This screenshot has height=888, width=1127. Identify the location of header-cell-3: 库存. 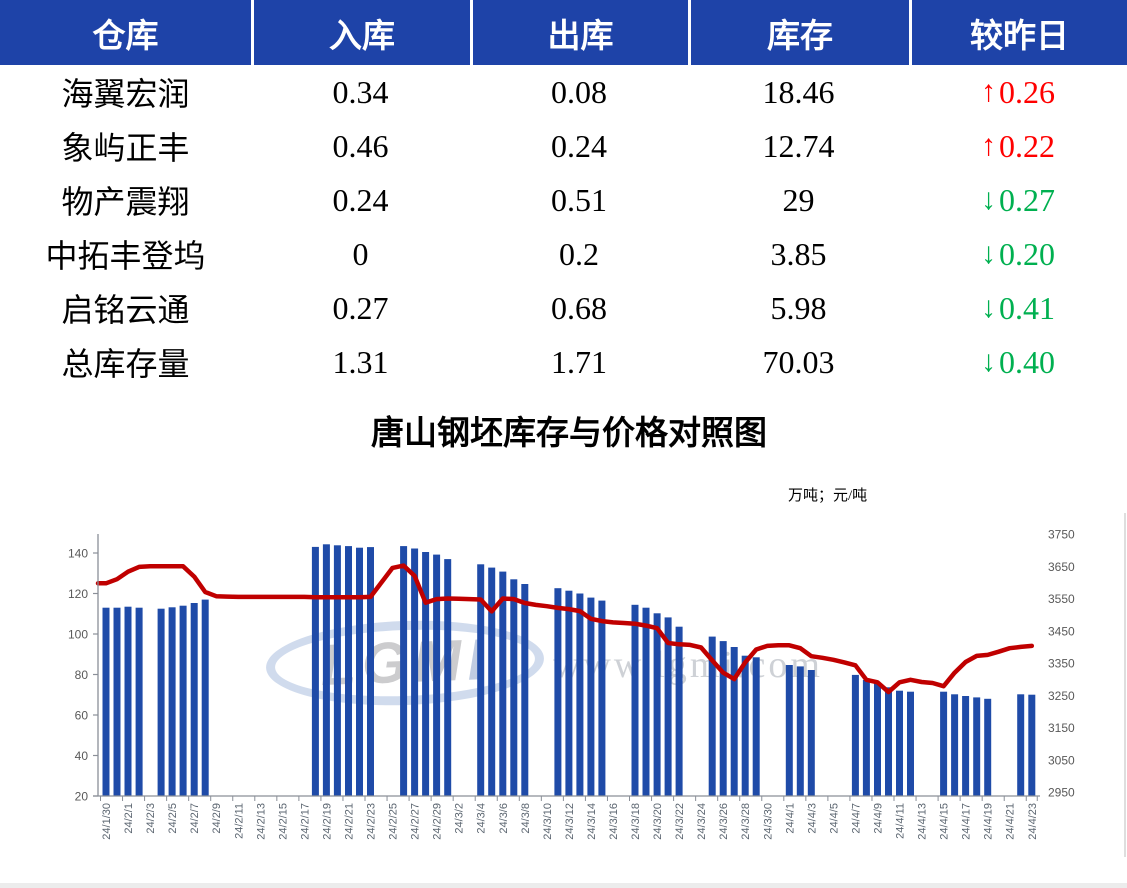
(798, 32).